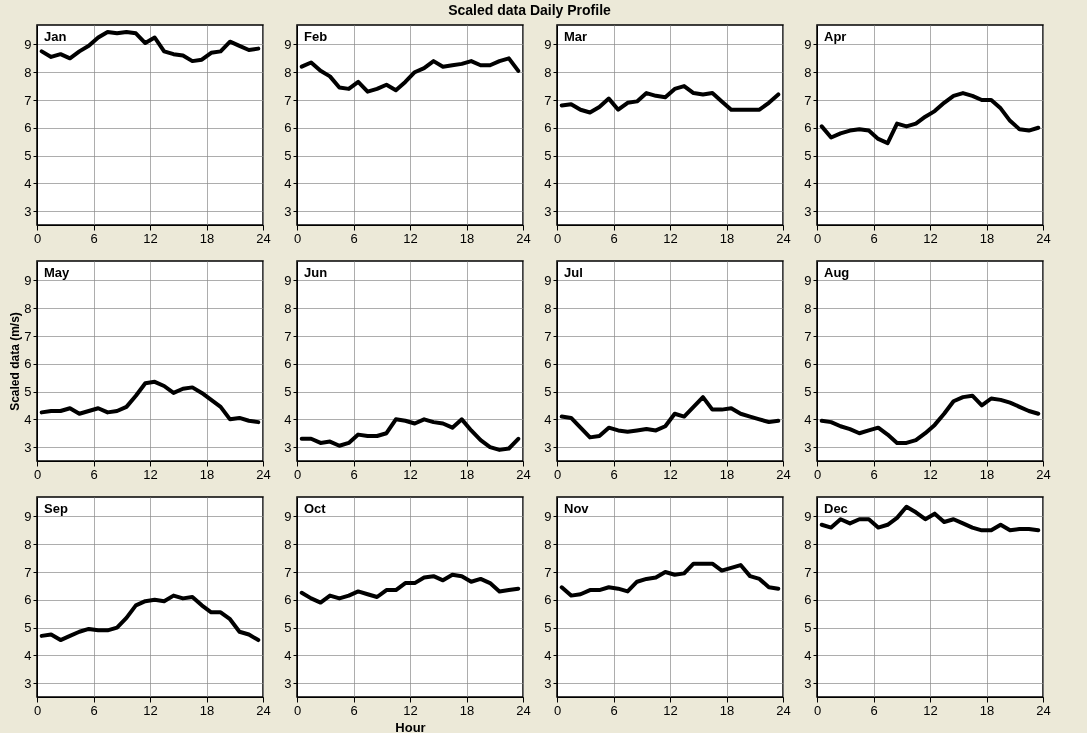 The width and height of the screenshot is (1087, 733). I want to click on chart-title: Nov, so click(577, 508).